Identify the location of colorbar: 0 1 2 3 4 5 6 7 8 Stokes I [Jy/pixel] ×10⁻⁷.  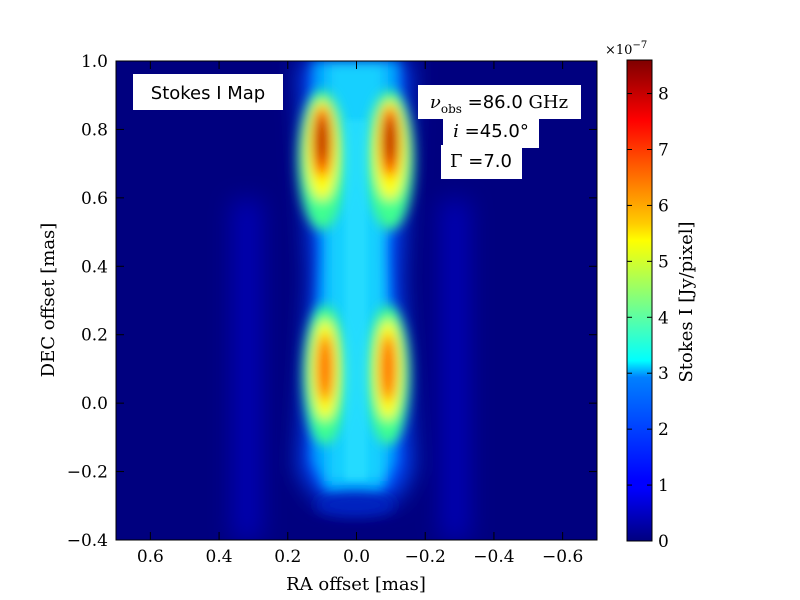
(651, 296).